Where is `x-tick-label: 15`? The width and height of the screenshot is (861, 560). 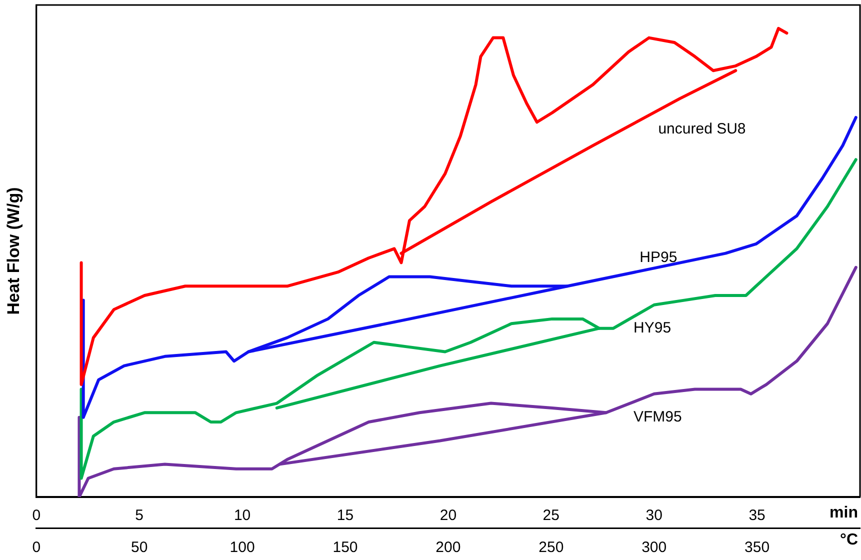 x-tick-label: 15 is located at coordinates (345, 515).